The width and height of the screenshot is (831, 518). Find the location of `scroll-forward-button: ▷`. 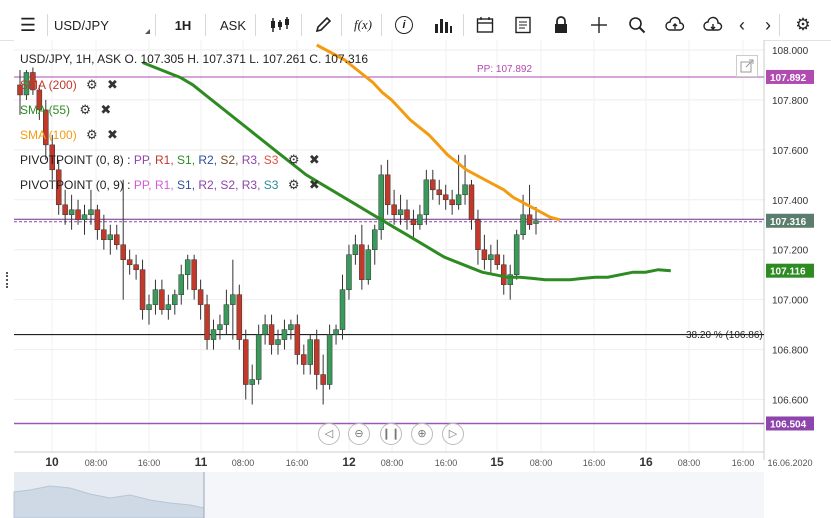

scroll-forward-button: ▷ is located at coordinates (453, 434).